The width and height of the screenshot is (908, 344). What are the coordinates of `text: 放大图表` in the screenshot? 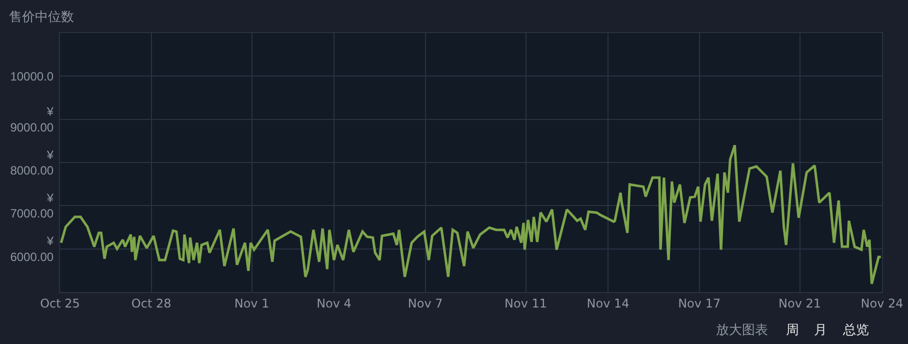 It's located at (742, 330).